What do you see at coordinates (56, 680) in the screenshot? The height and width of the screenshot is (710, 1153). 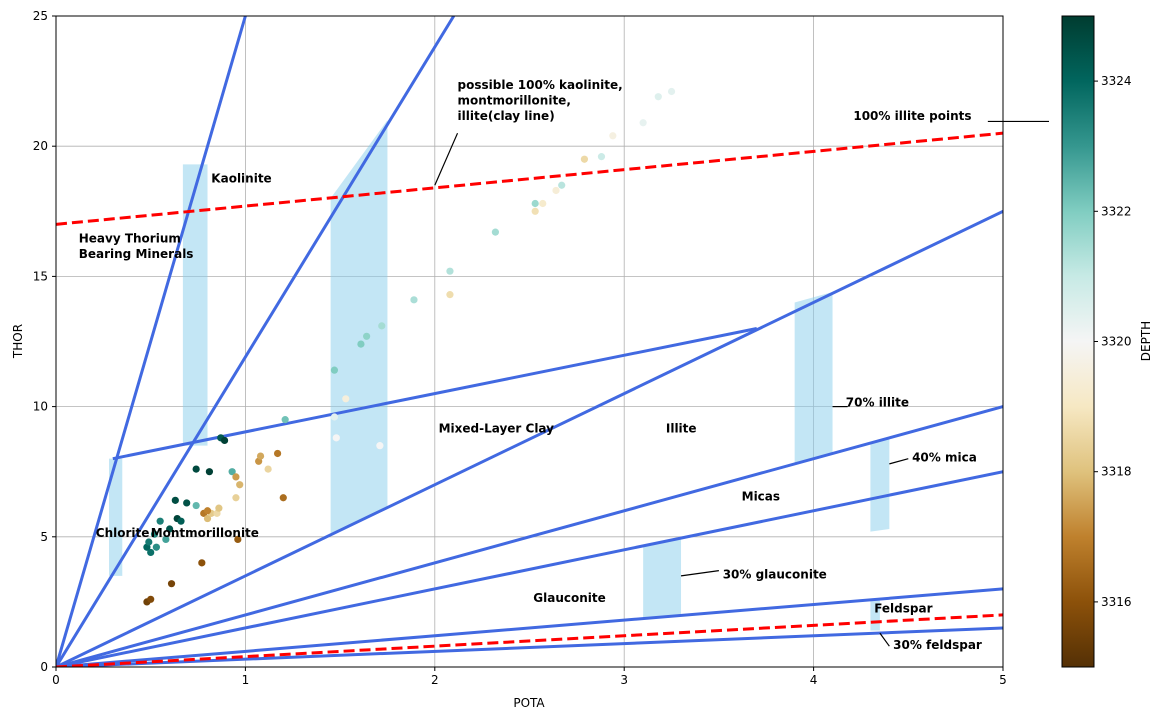 I see `x-tick-label: 0` at bounding box center [56, 680].